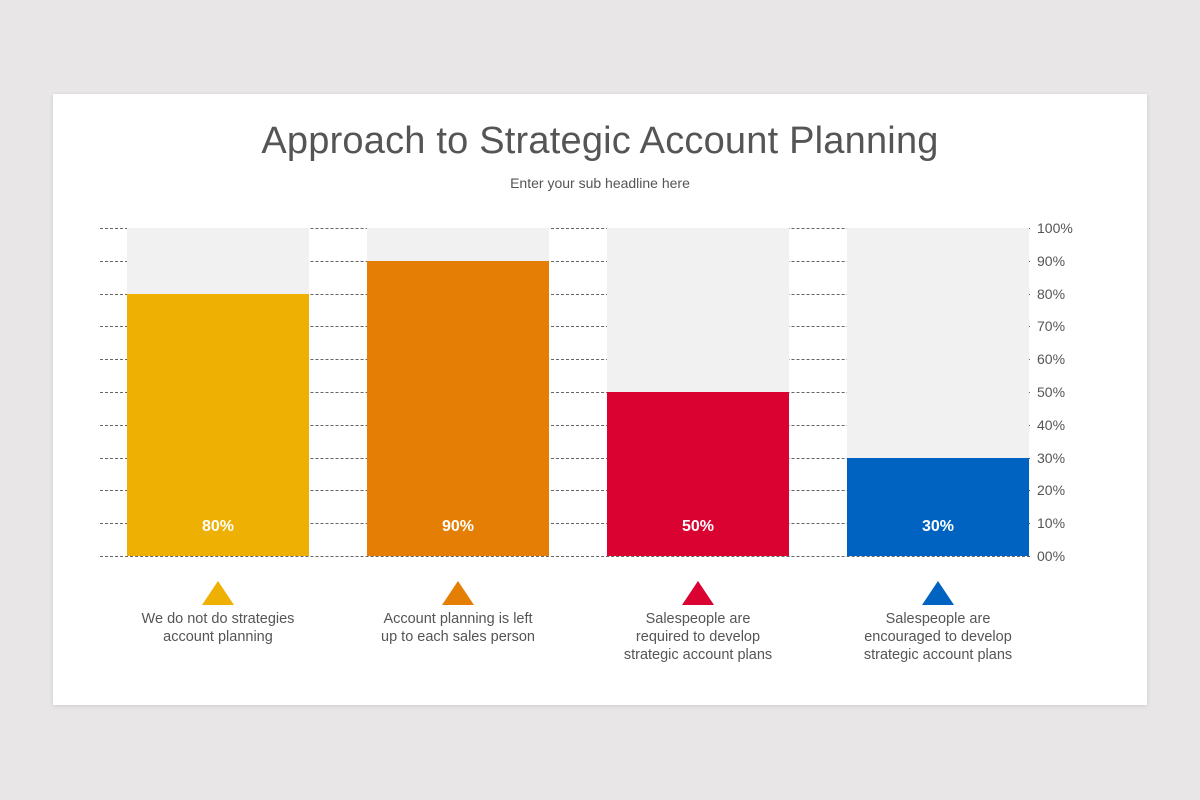 The height and width of the screenshot is (800, 1200). I want to click on y-axis-label: 80%, so click(1051, 293).